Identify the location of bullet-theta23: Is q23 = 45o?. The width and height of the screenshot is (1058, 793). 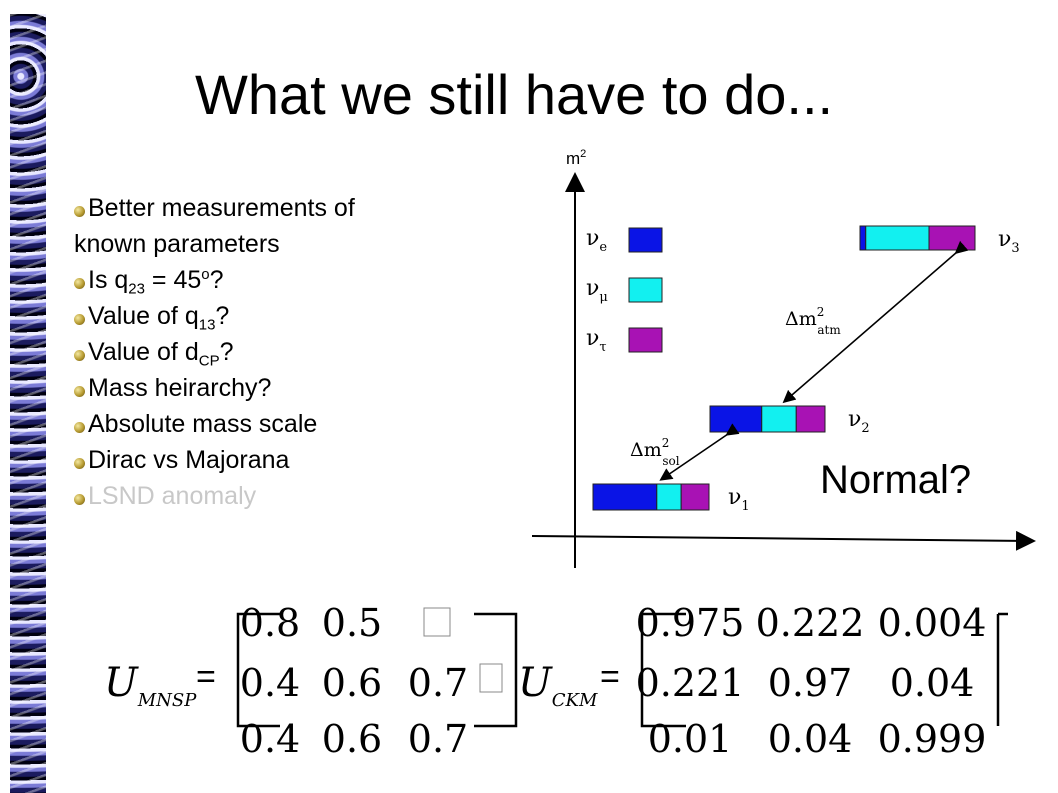
(259, 280).